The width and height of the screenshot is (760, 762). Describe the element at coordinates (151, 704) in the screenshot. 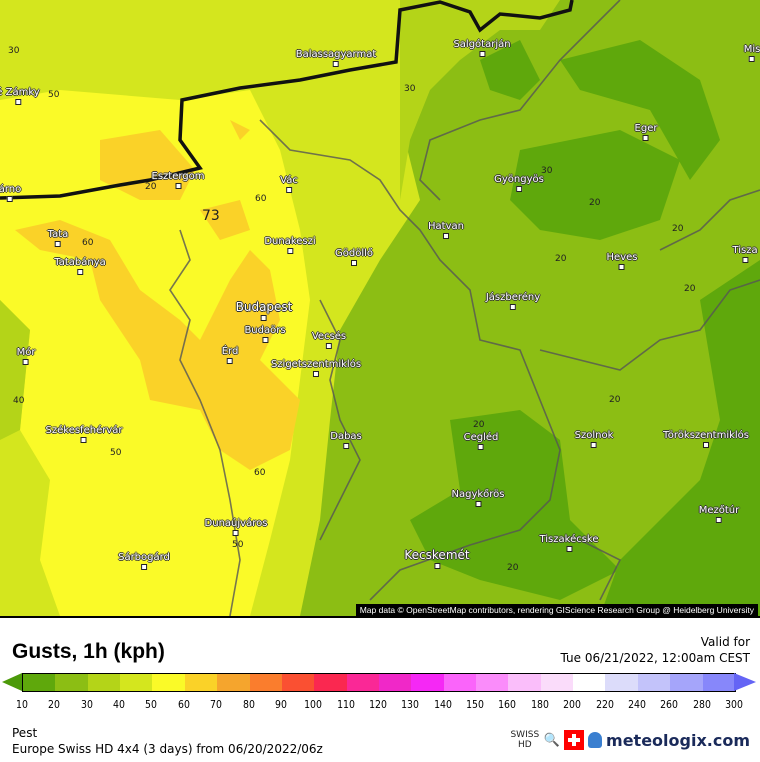

I see `tick-label: 50` at that location.